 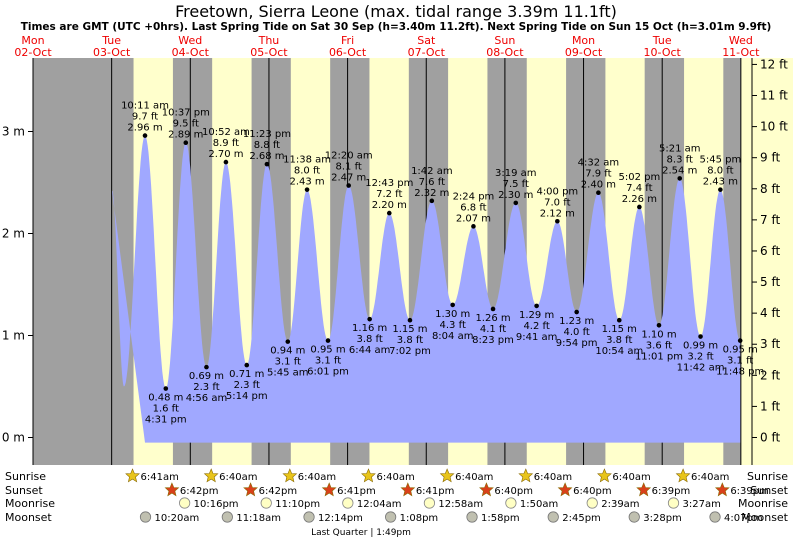 What do you see at coordinates (258, 518) in the screenshot?
I see `moonset-time: 11:18am` at bounding box center [258, 518].